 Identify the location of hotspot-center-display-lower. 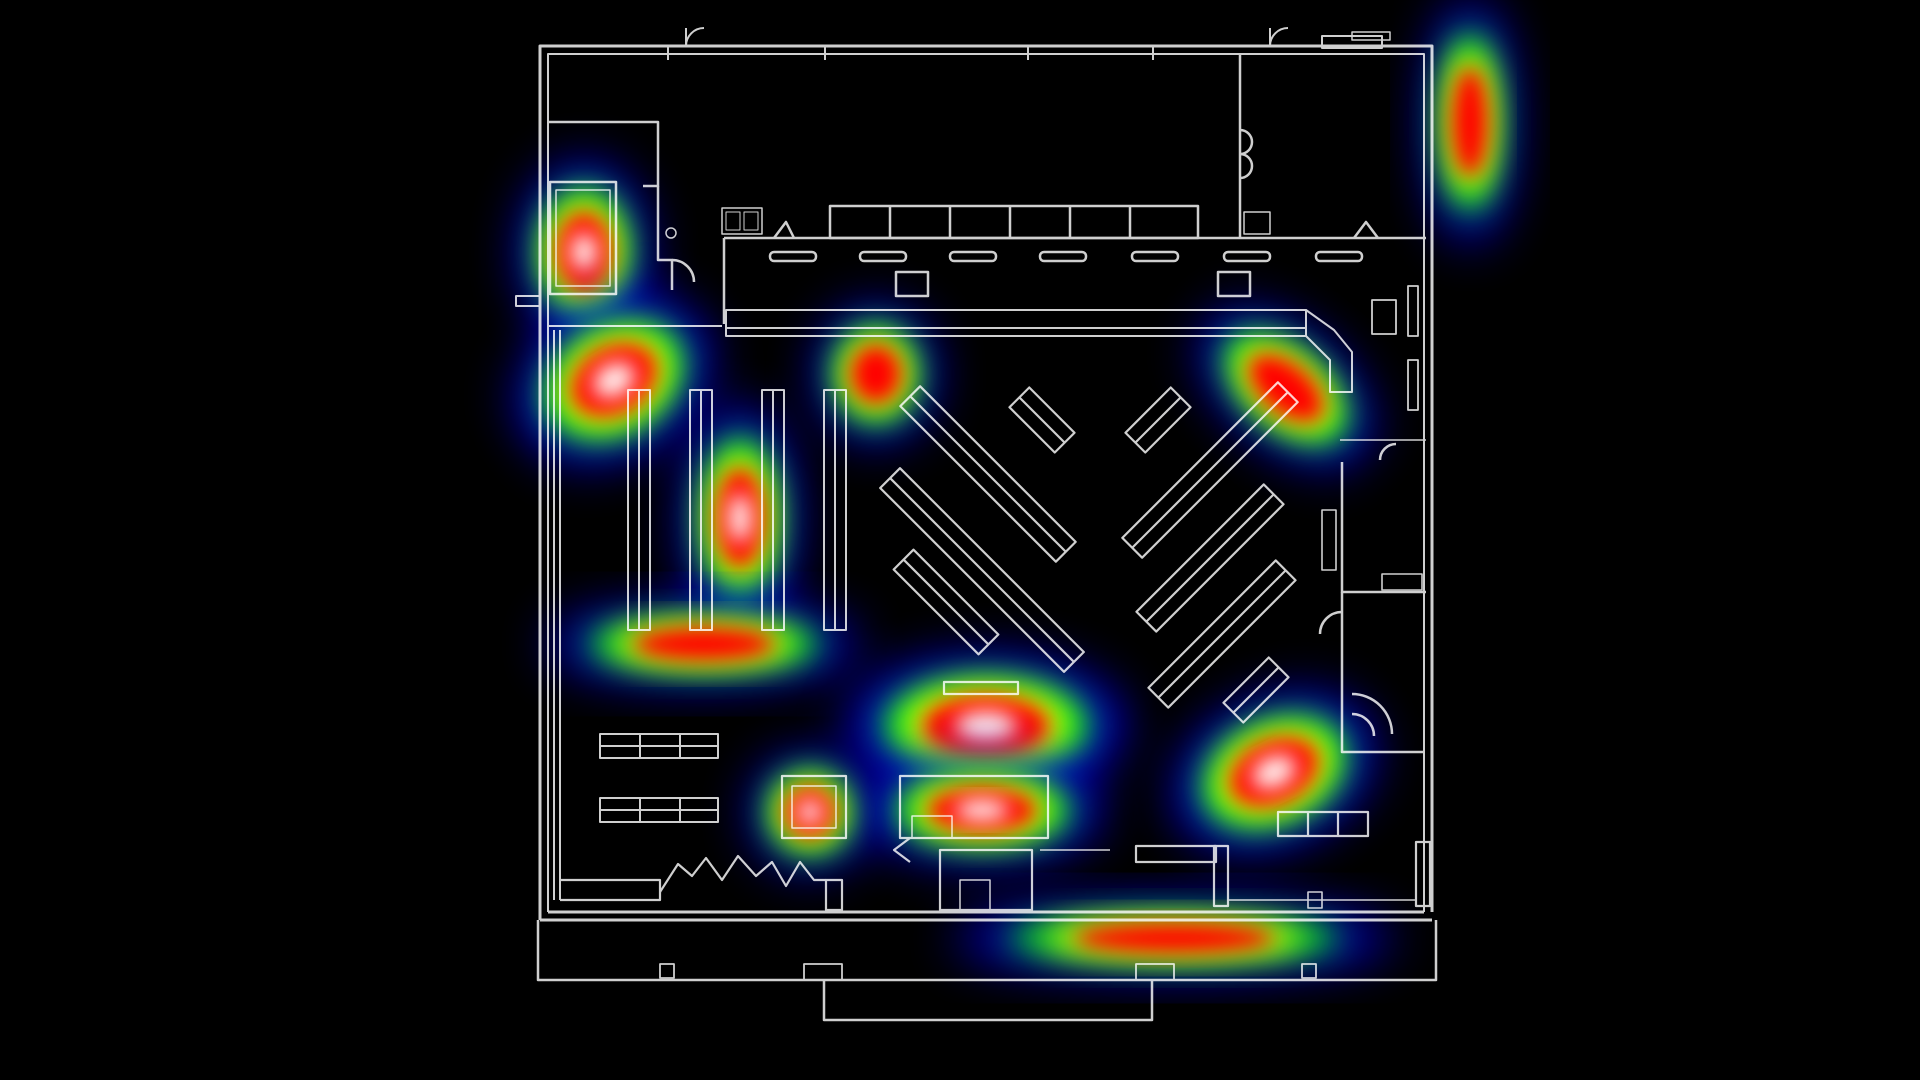
(982, 810).